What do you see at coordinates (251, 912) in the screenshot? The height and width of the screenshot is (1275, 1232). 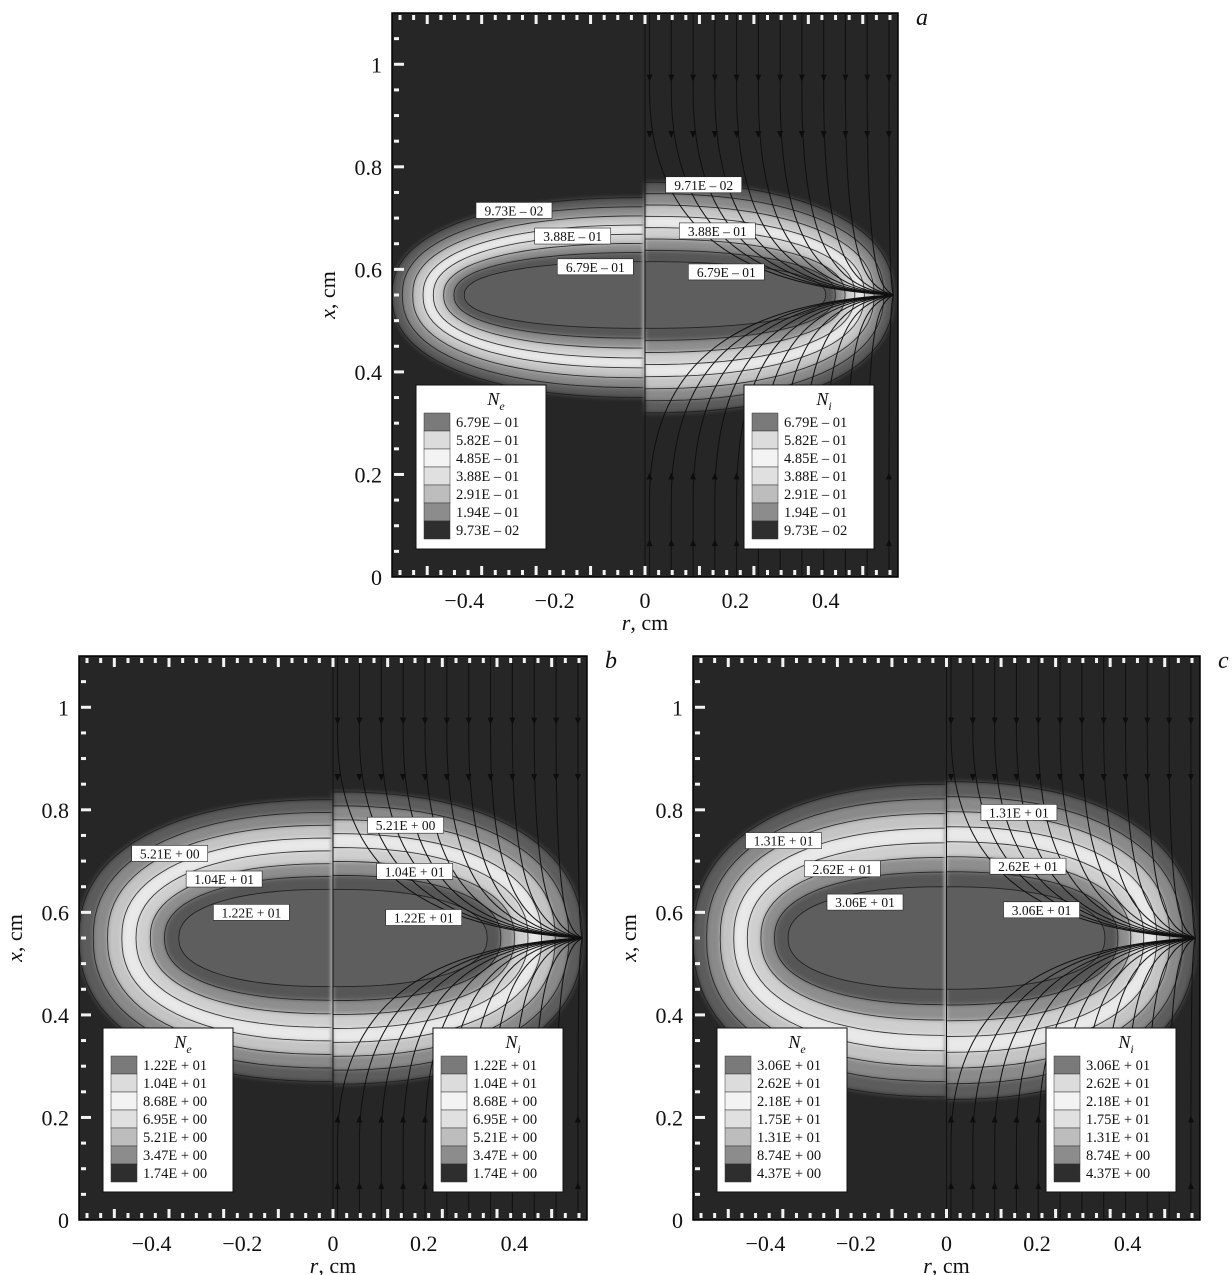 I see `contour-label: 1.22E + 01` at bounding box center [251, 912].